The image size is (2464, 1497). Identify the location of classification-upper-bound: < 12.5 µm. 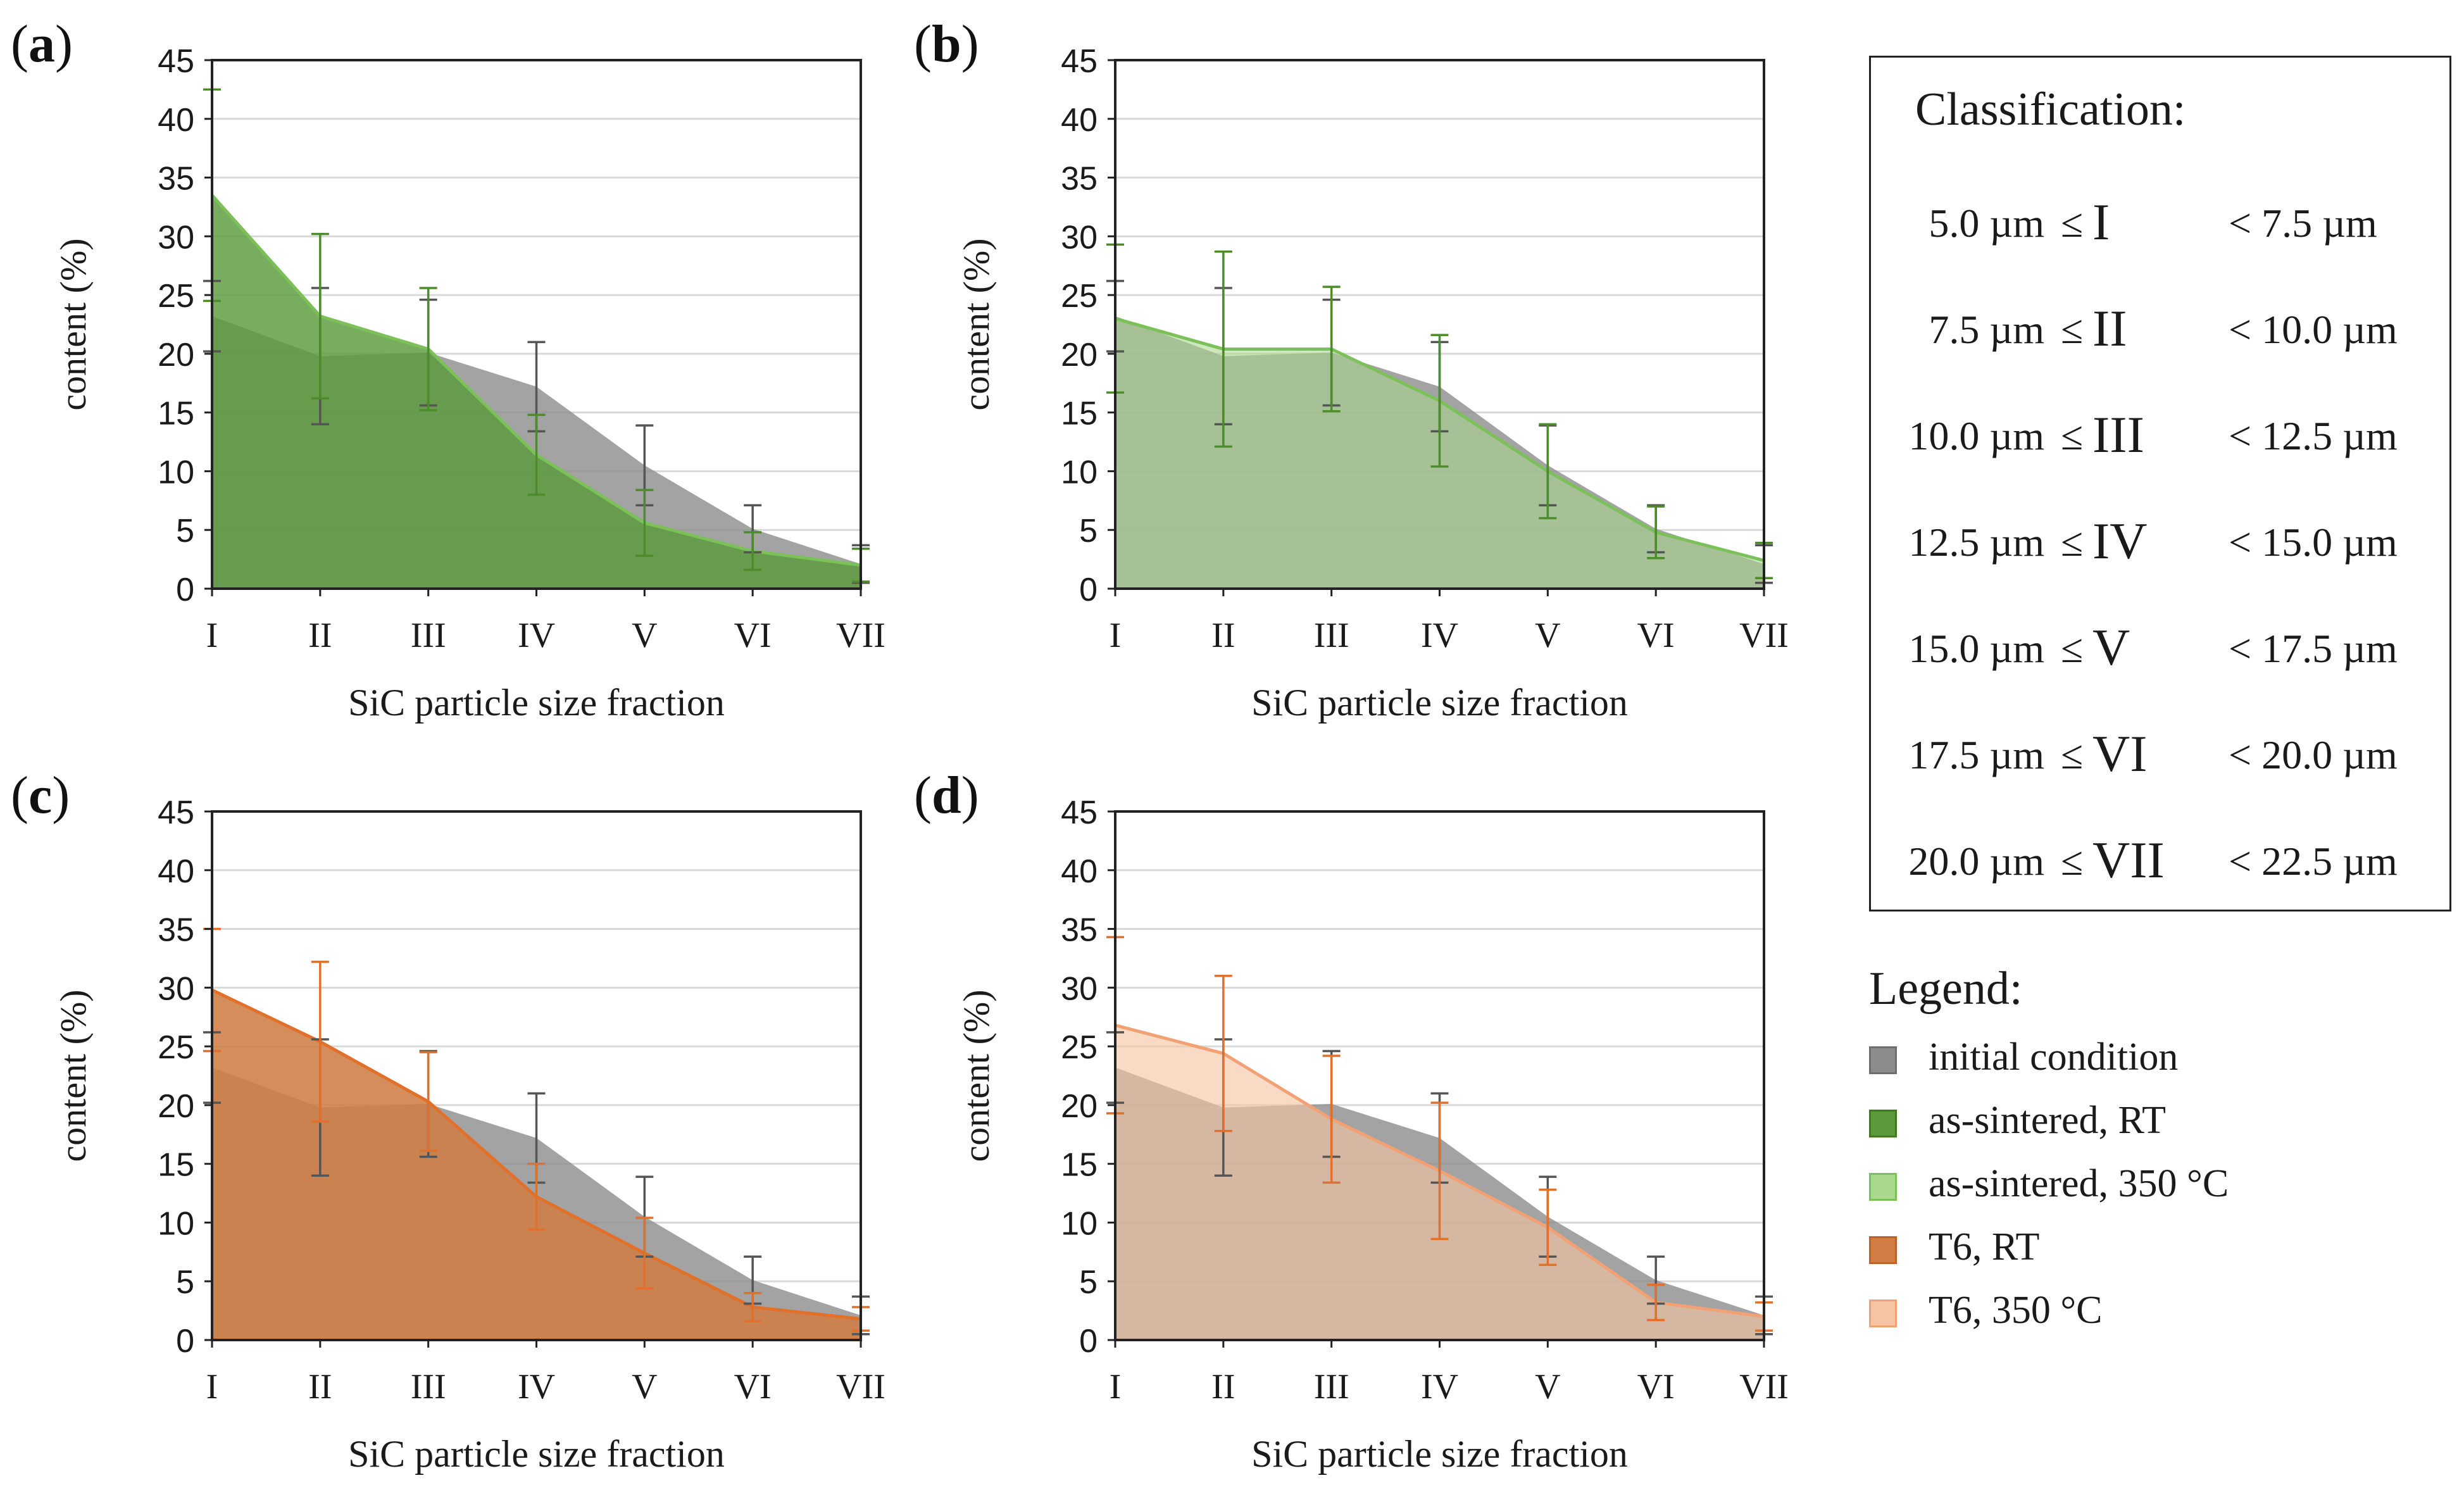
(2313, 436).